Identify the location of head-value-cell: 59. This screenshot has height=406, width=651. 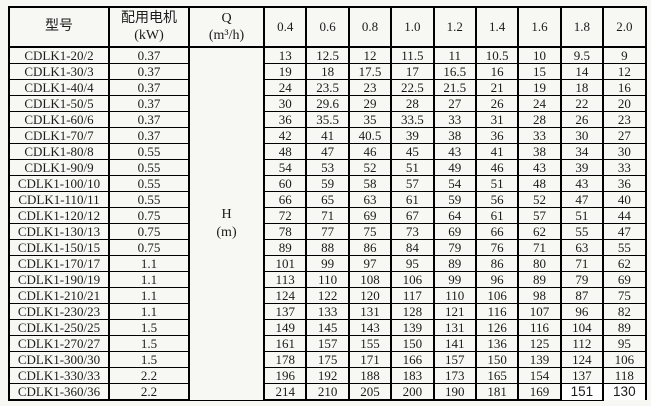
(327, 183).